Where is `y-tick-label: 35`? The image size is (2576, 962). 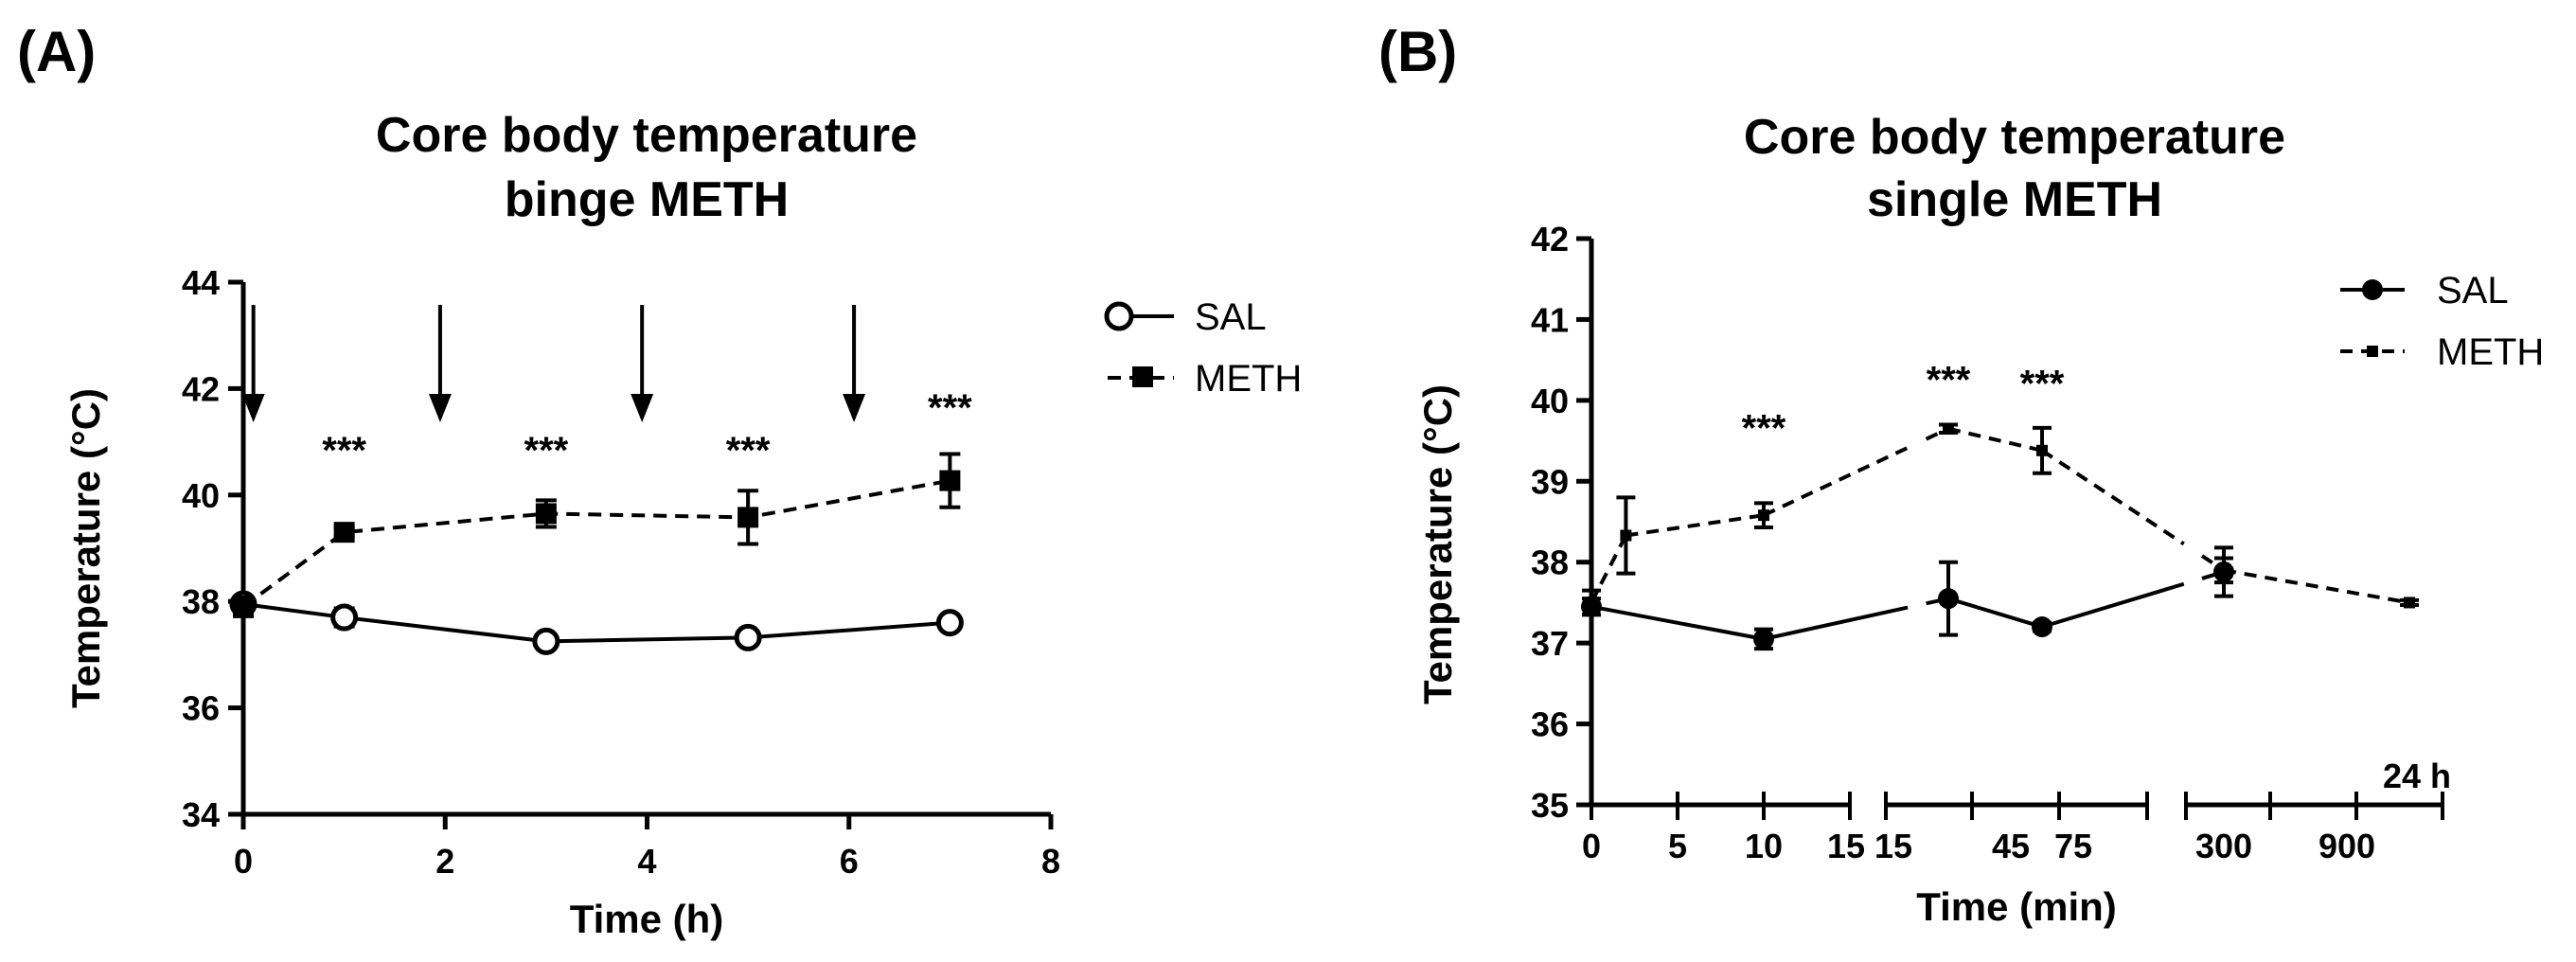 y-tick-label: 35 is located at coordinates (1550, 805).